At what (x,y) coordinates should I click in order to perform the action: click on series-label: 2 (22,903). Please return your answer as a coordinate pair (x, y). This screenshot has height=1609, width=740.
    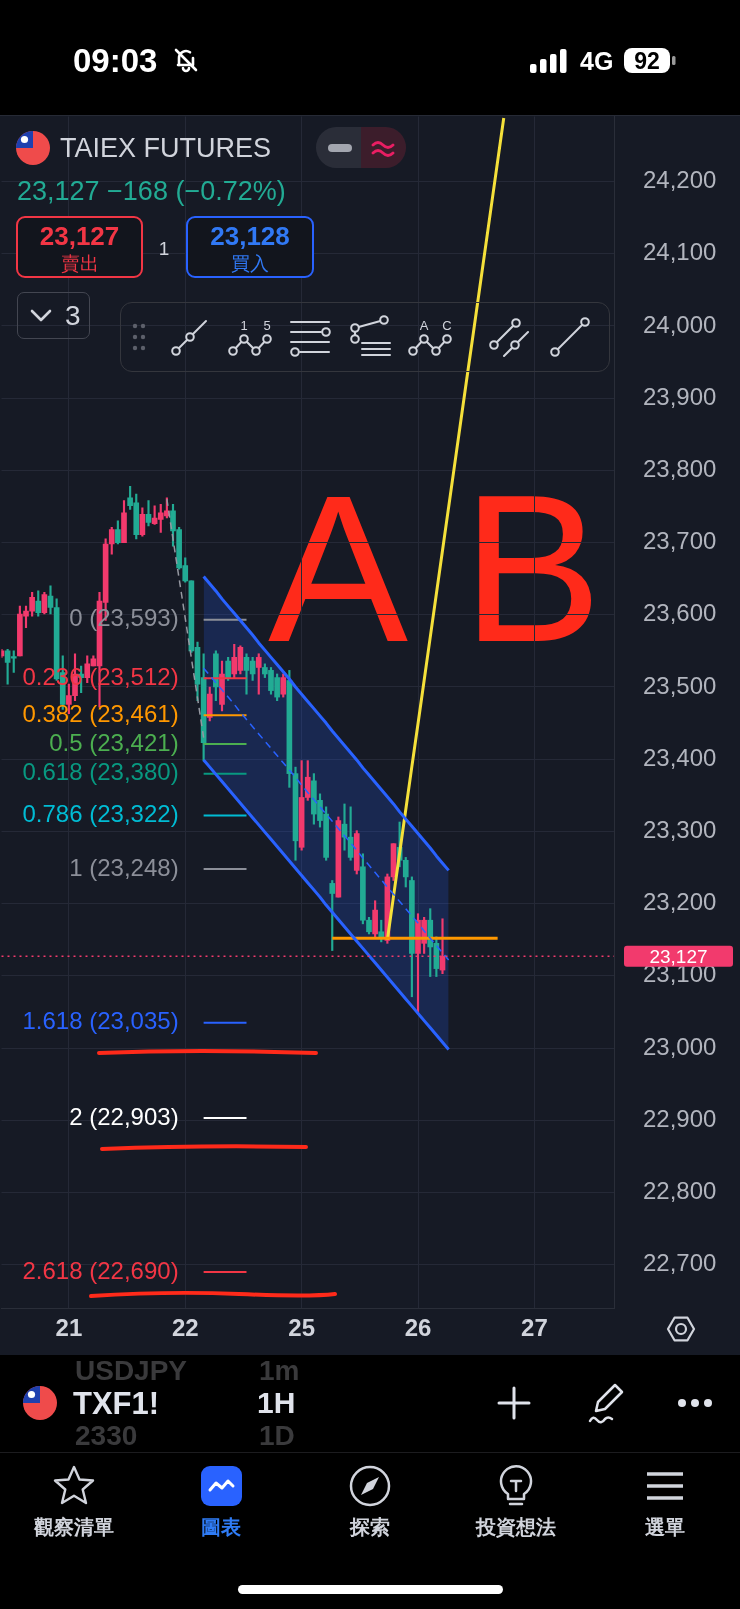
    Looking at the image, I should click on (124, 1116).